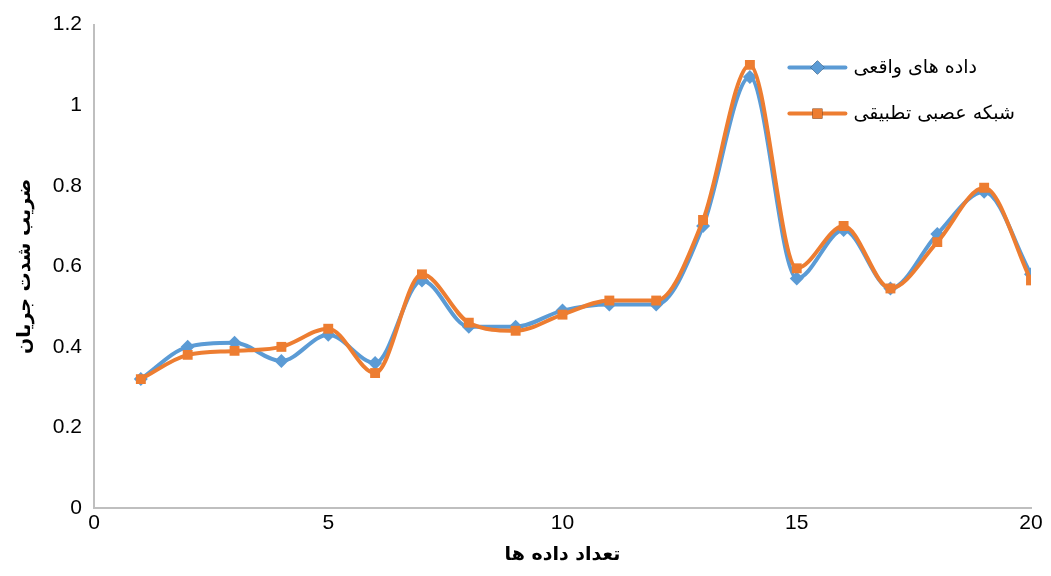  What do you see at coordinates (76, 103) in the screenshot?
I see `y-tick-label: 1` at bounding box center [76, 103].